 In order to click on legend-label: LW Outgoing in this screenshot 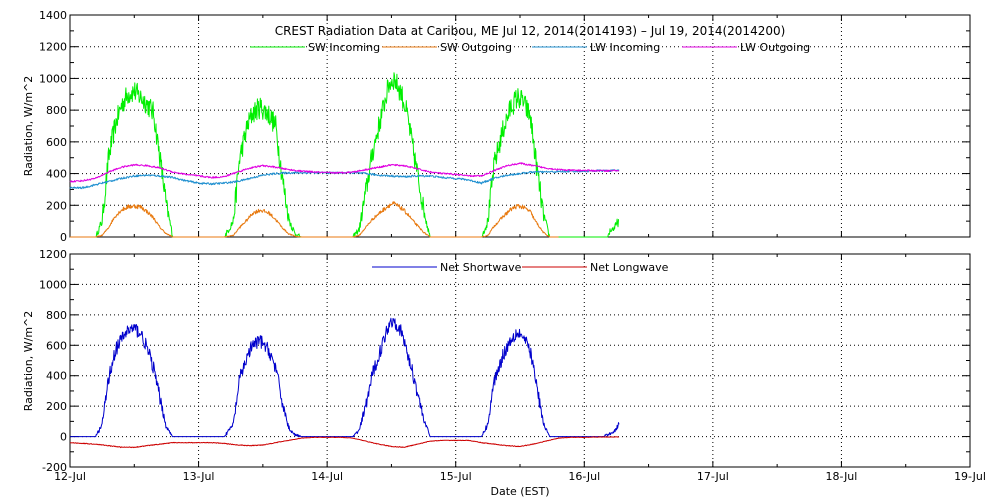, I will do `click(775, 47)`.